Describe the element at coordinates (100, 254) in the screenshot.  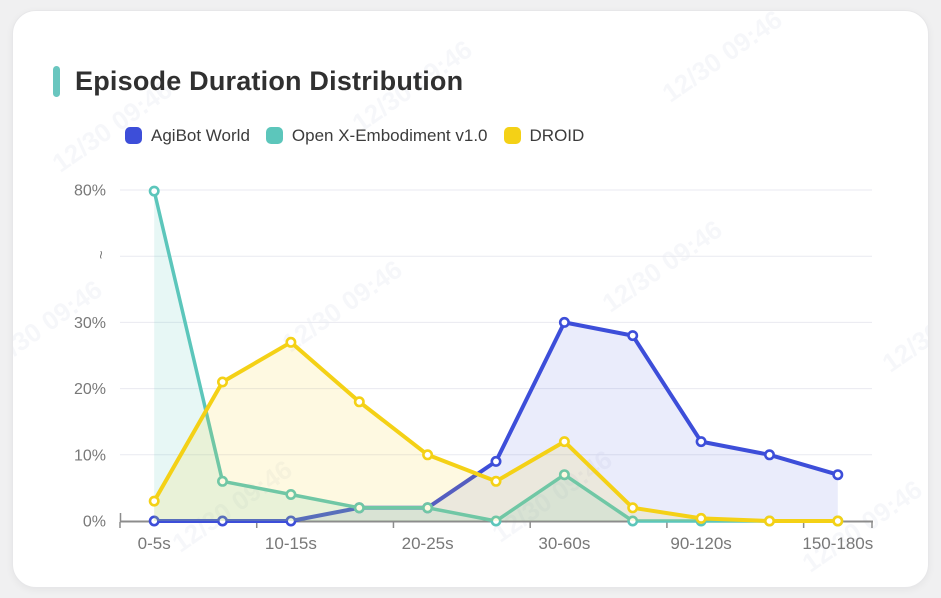
I see `y-axis-break-label: ~` at that location.